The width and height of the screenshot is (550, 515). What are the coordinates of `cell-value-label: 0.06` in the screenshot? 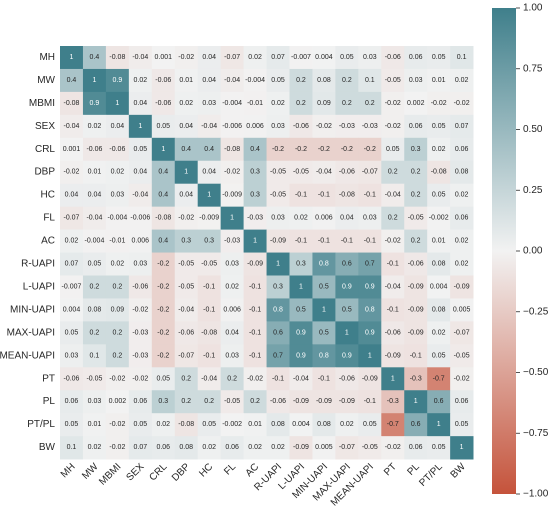 It's located at (416, 57).